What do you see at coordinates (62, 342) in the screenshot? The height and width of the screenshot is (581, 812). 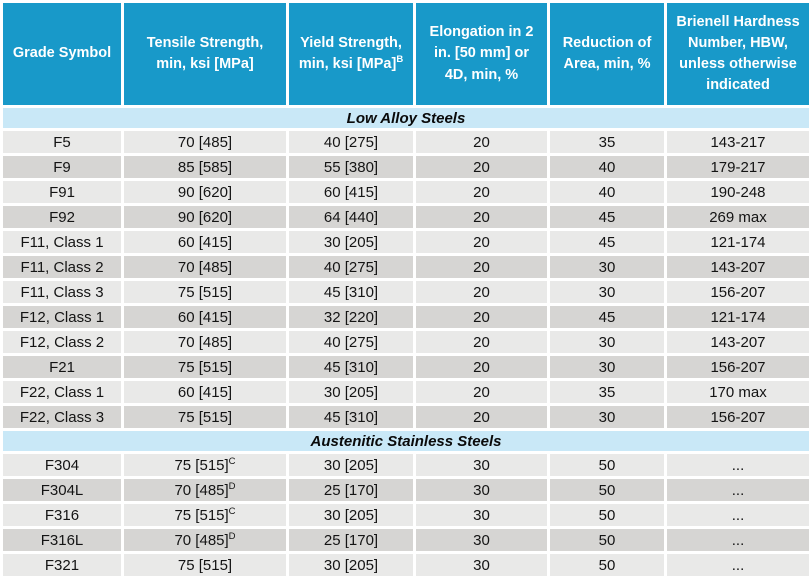 I see `grade-value: F12, Class 2` at bounding box center [62, 342].